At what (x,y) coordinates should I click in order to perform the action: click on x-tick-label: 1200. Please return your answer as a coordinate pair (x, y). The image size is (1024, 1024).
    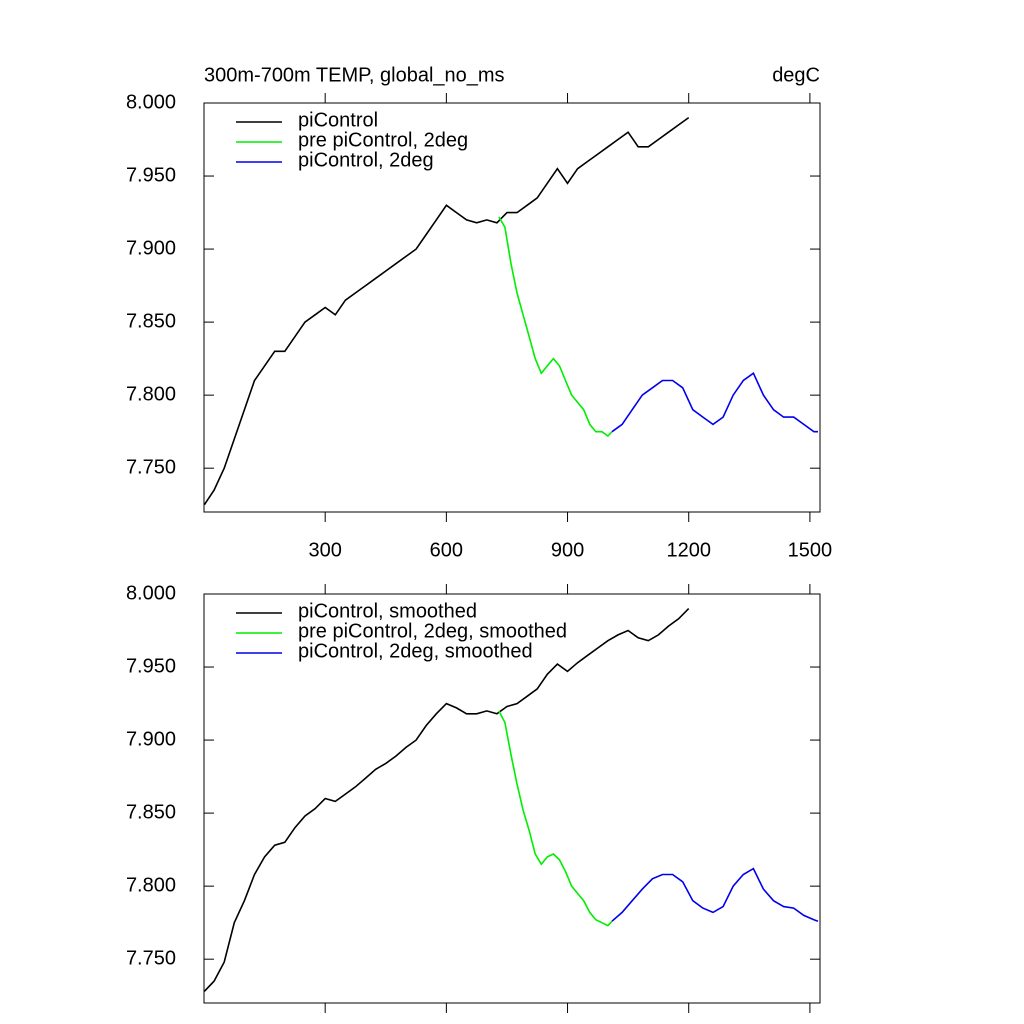
    Looking at the image, I should click on (688, 550).